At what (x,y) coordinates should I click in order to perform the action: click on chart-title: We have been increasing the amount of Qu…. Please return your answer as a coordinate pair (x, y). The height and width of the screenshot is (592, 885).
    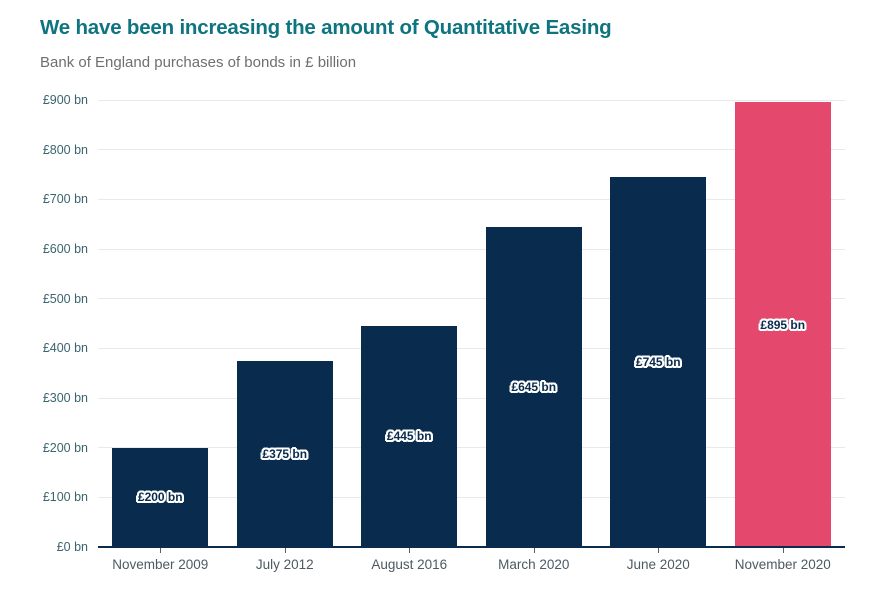
    Looking at the image, I should click on (326, 27).